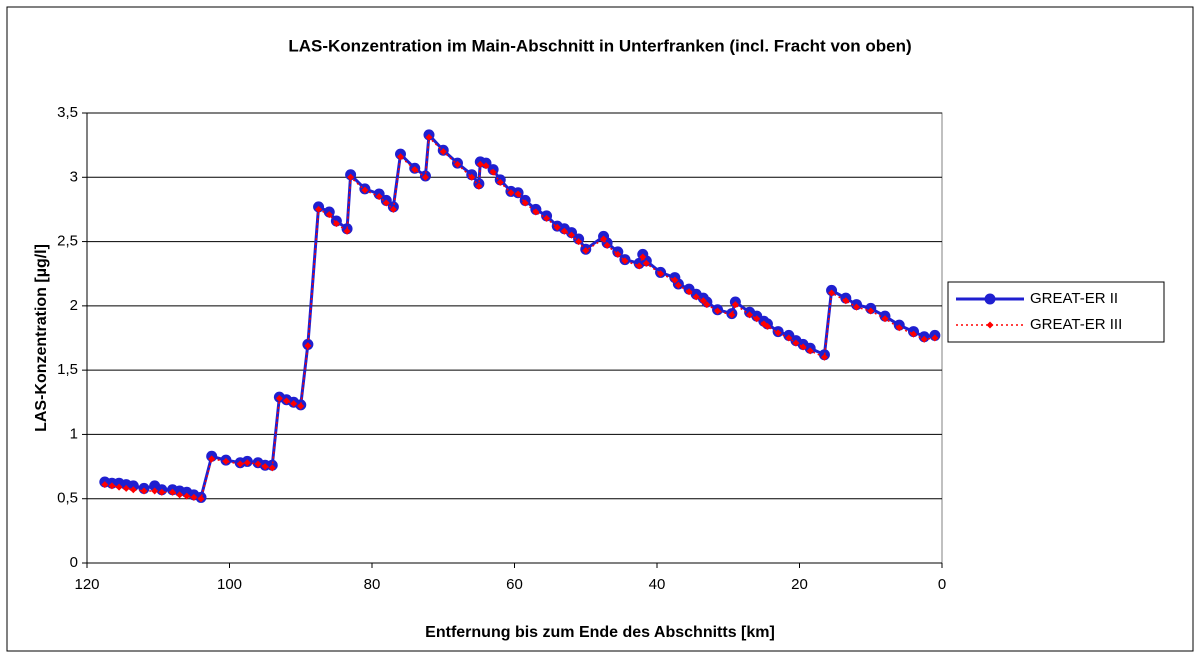 The width and height of the screenshot is (1200, 658). What do you see at coordinates (1074, 298) in the screenshot?
I see `legend-label: GREAT-ER II` at bounding box center [1074, 298].